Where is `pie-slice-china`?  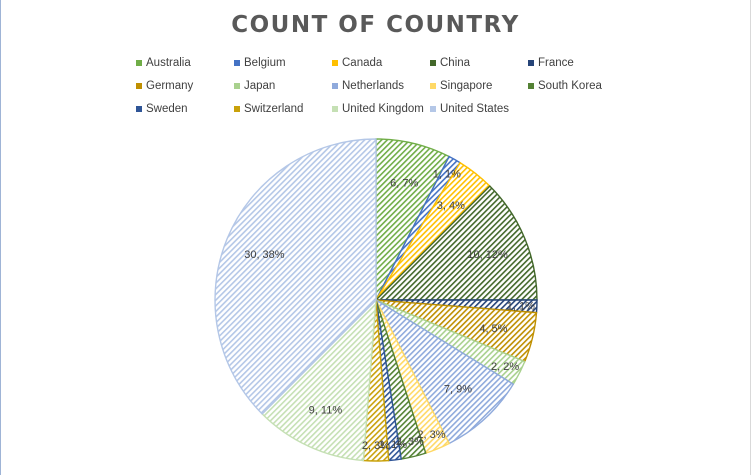
pie-slice-china is located at coordinates (456, 243).